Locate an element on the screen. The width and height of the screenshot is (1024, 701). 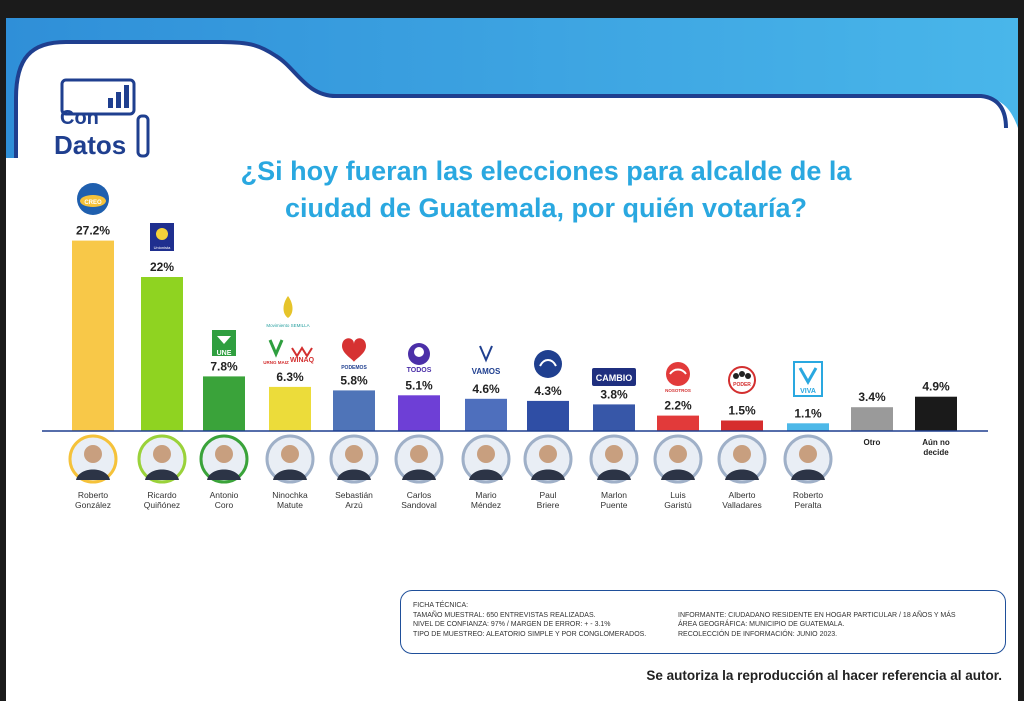
value-label-14: 4.9% is located at coordinates (936, 387).